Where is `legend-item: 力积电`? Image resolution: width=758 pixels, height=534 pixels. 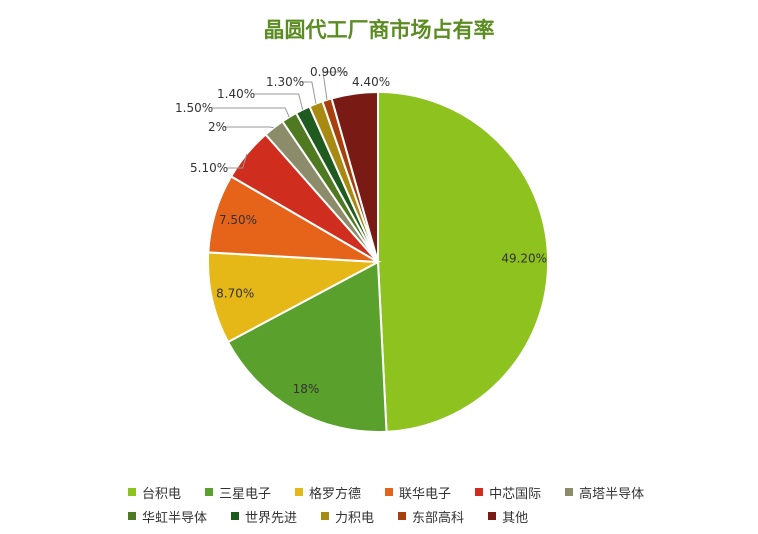 legend-item: 力积电 is located at coordinates (347, 516).